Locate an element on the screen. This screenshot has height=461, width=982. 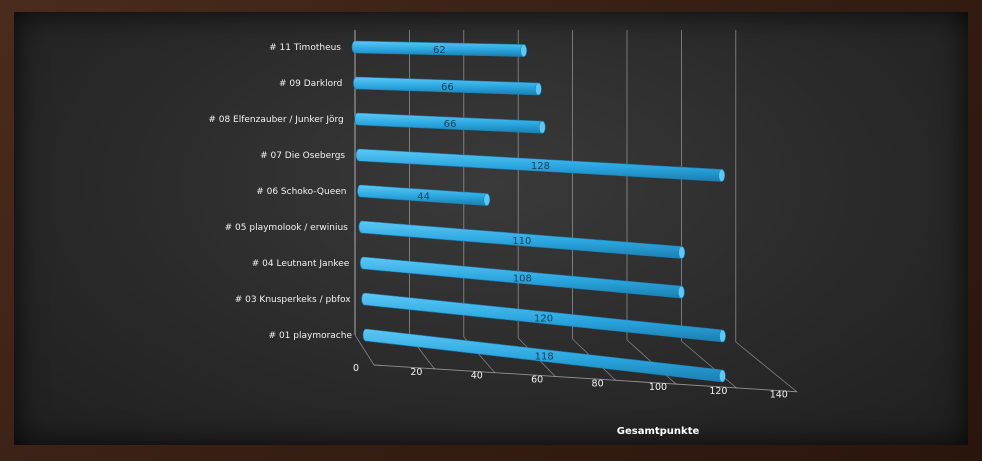
category-label: # 09 Darklord is located at coordinates (310, 84).